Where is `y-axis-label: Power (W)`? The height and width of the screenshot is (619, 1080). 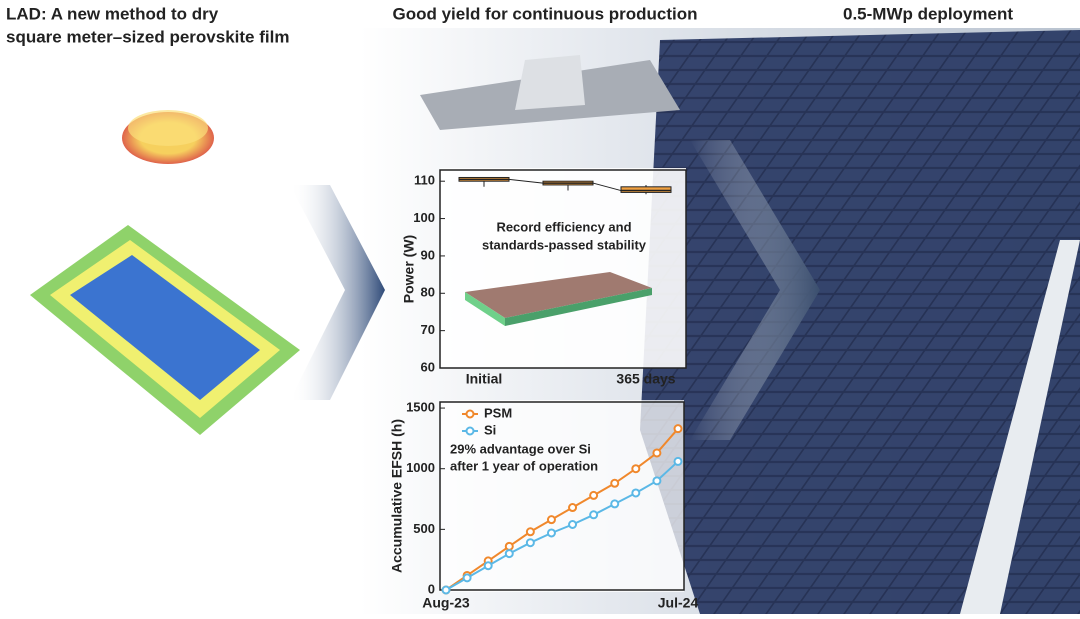 y-axis-label: Power (W) is located at coordinates (409, 269).